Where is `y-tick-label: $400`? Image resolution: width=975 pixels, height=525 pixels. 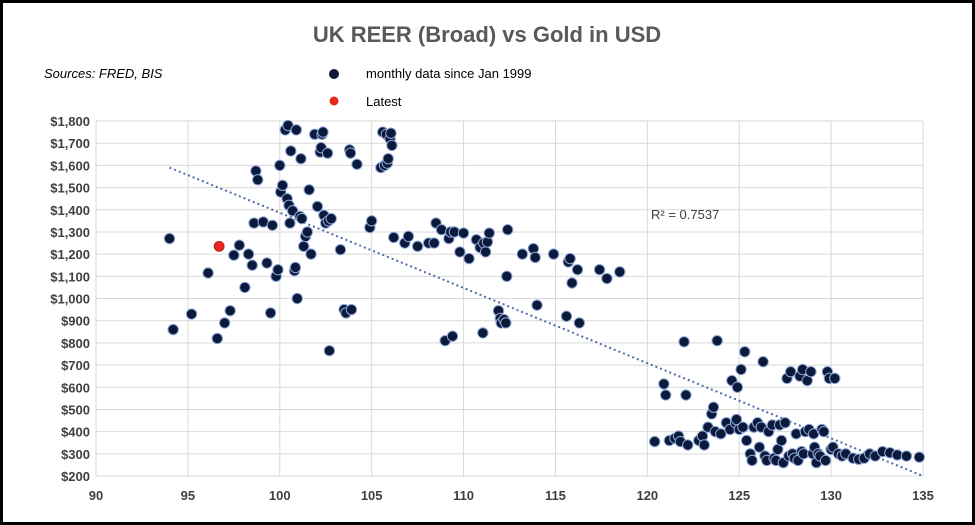
y-tick-label: $400 is located at coordinates (75, 432).